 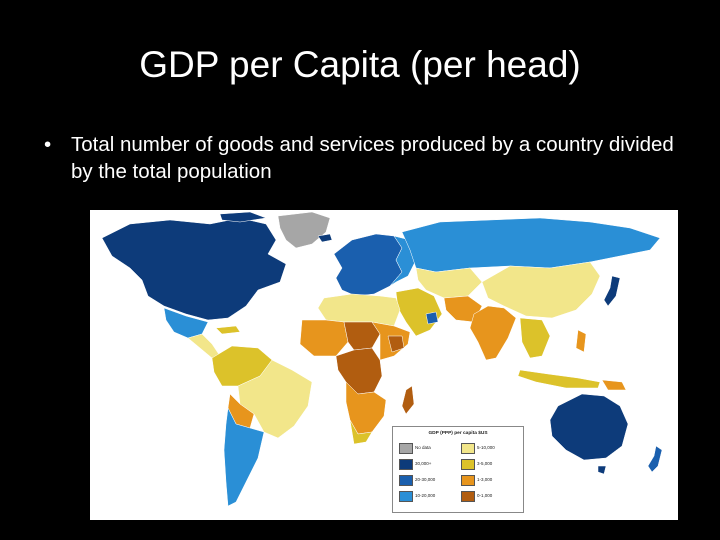 I want to click on region-indonesia, so click(x=559, y=379).